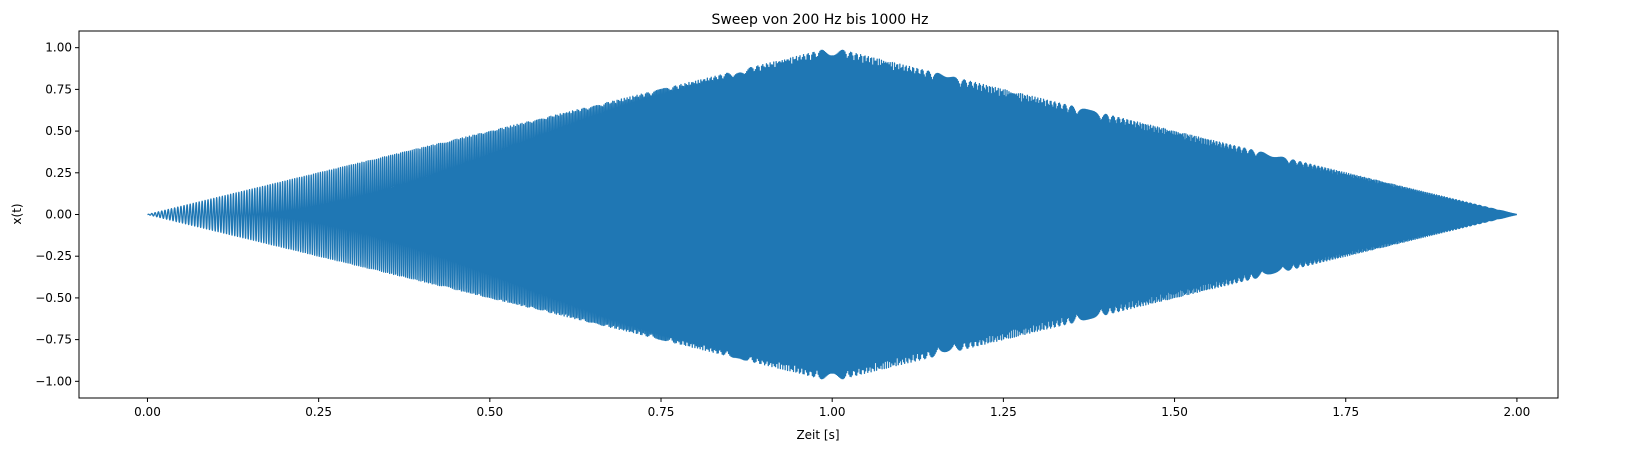 This screenshot has height=474, width=1641. I want to click on chart-title: Sweep von 200 Hz bis 1000 Hz, so click(819, 20).